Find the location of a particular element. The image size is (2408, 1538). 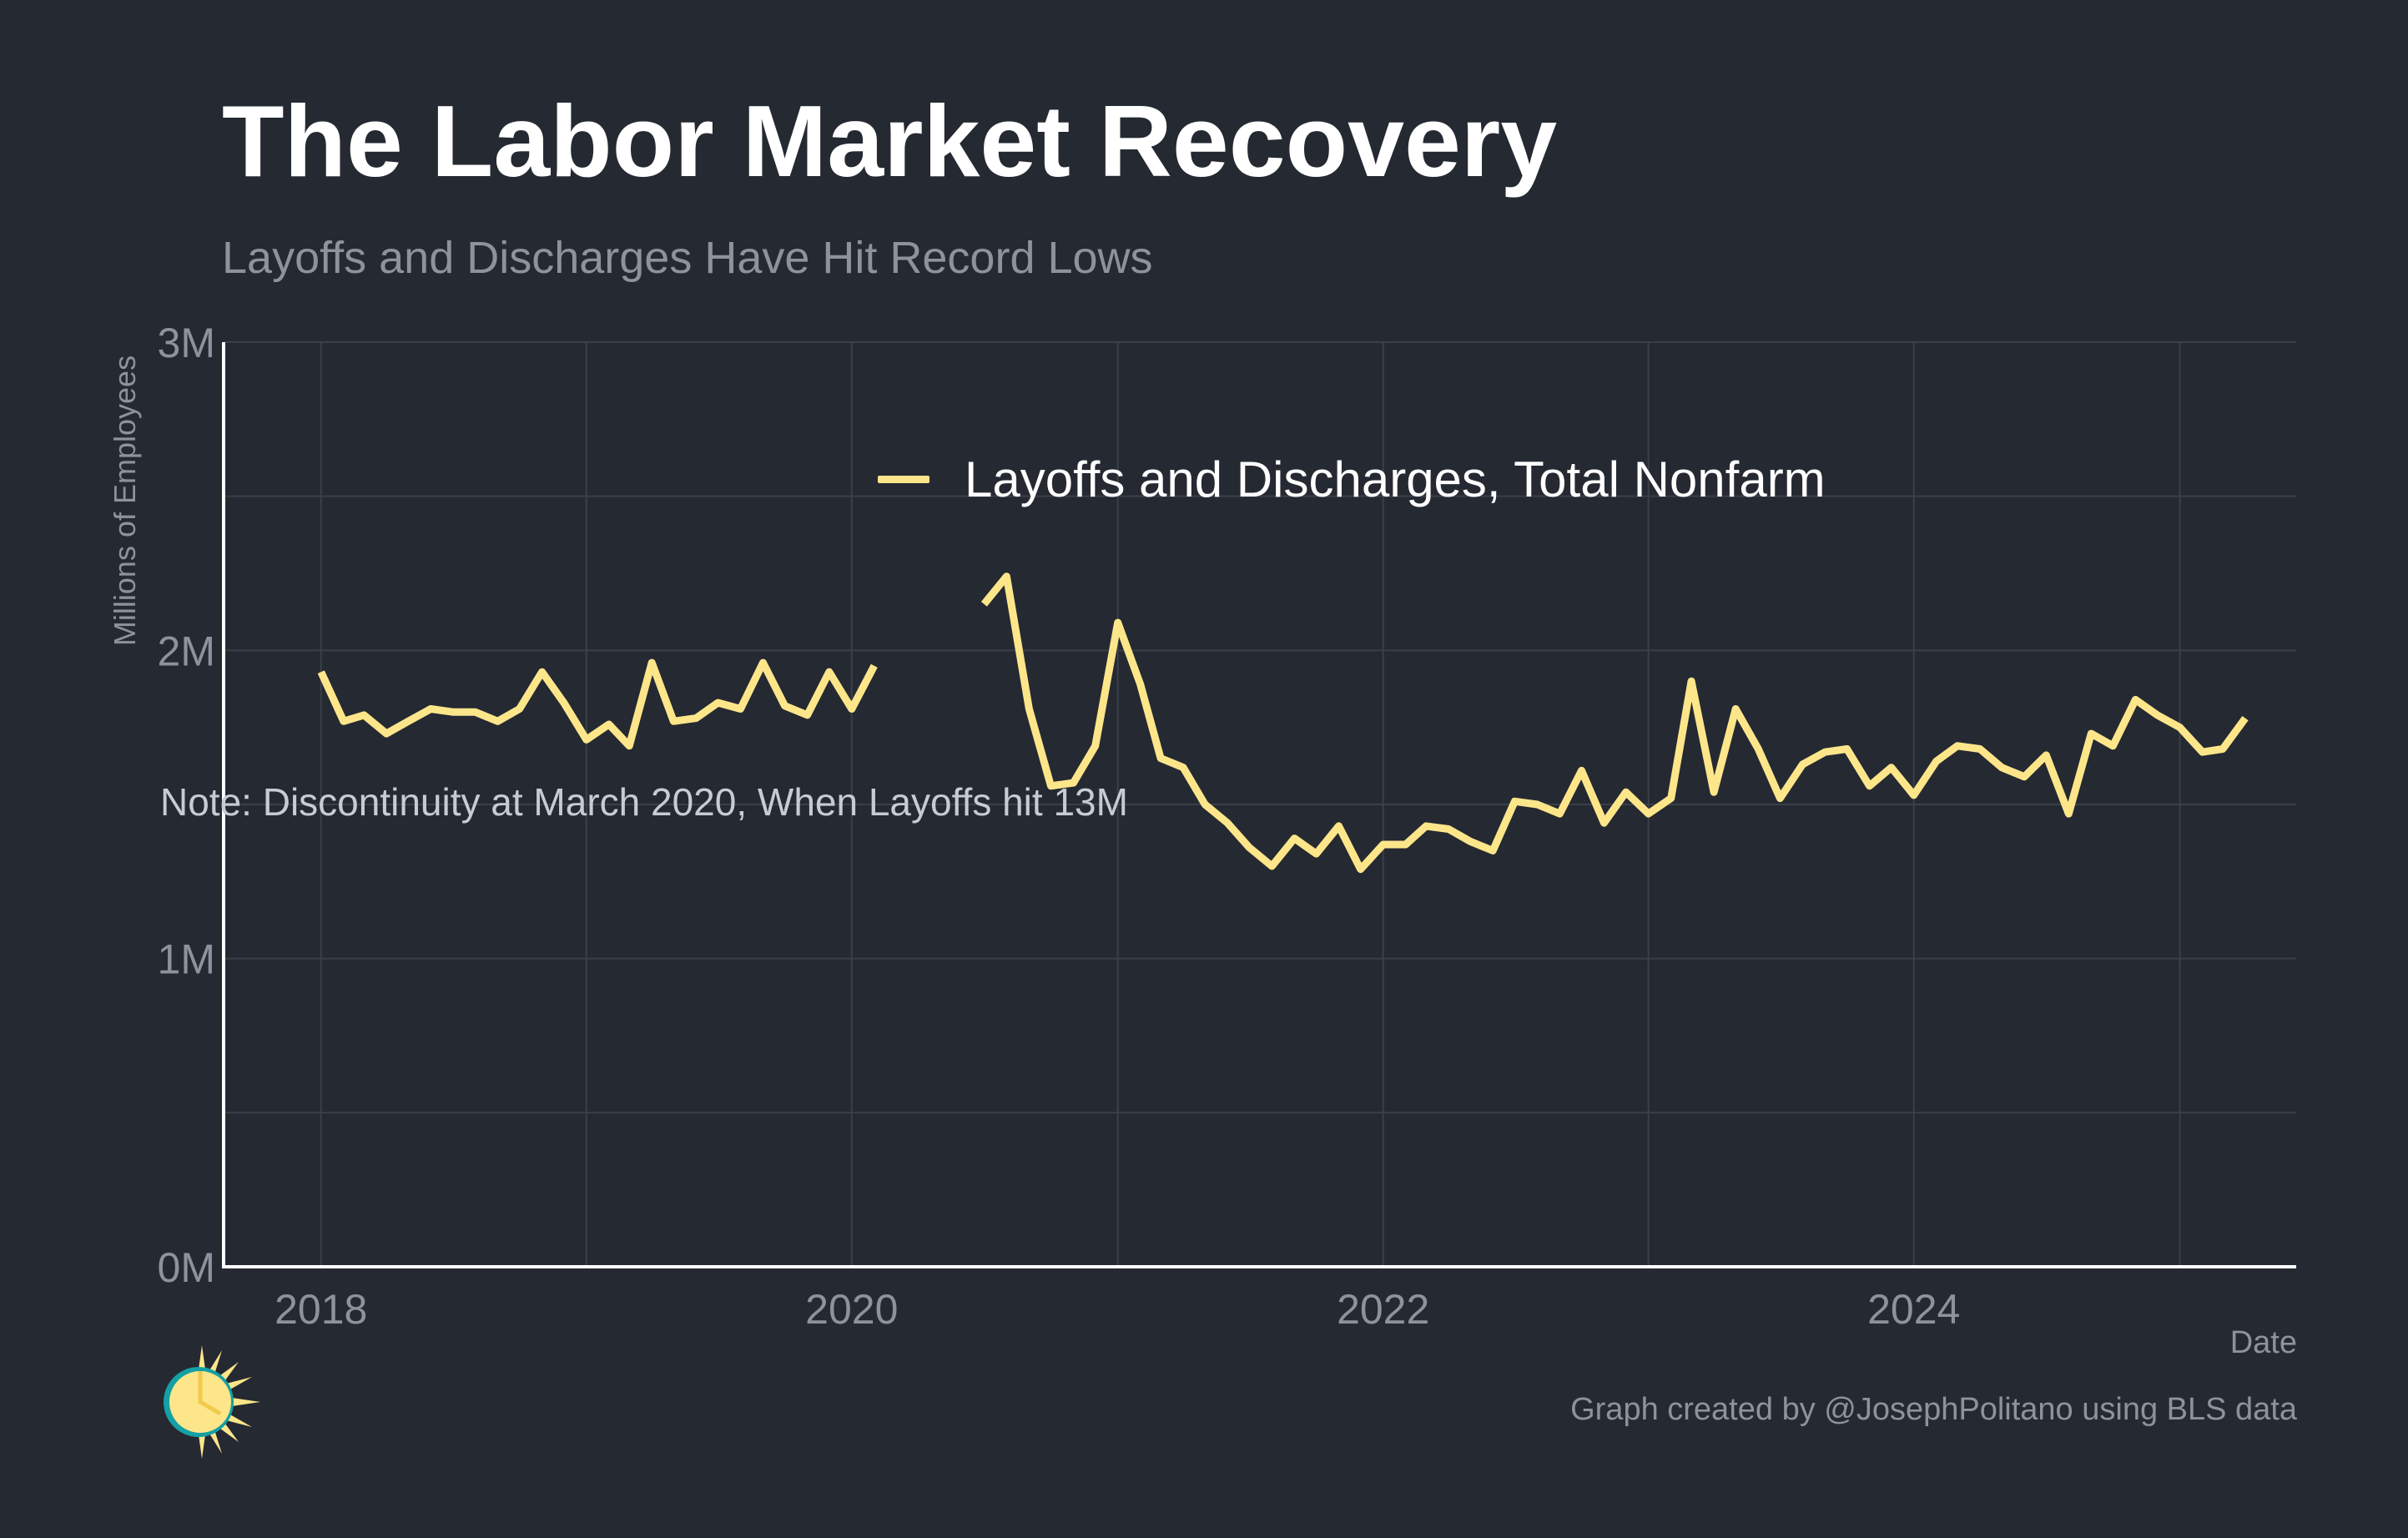

x-tick-label: 2022 is located at coordinates (1383, 1309).